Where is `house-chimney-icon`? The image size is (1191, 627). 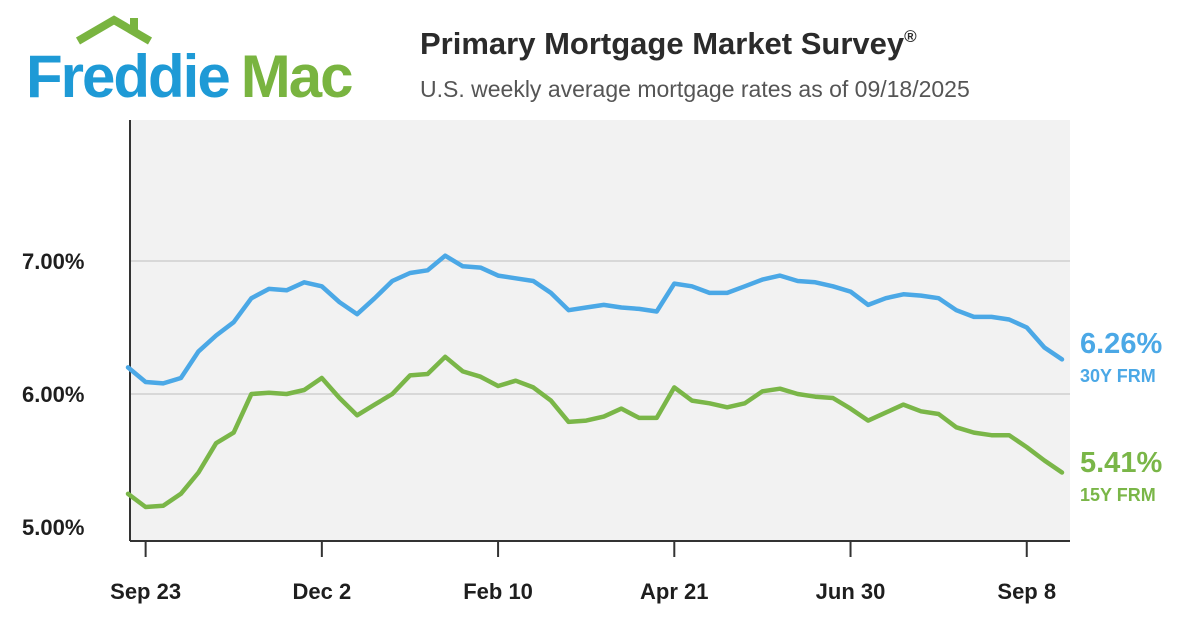
house-chimney-icon is located at coordinates (134, 26).